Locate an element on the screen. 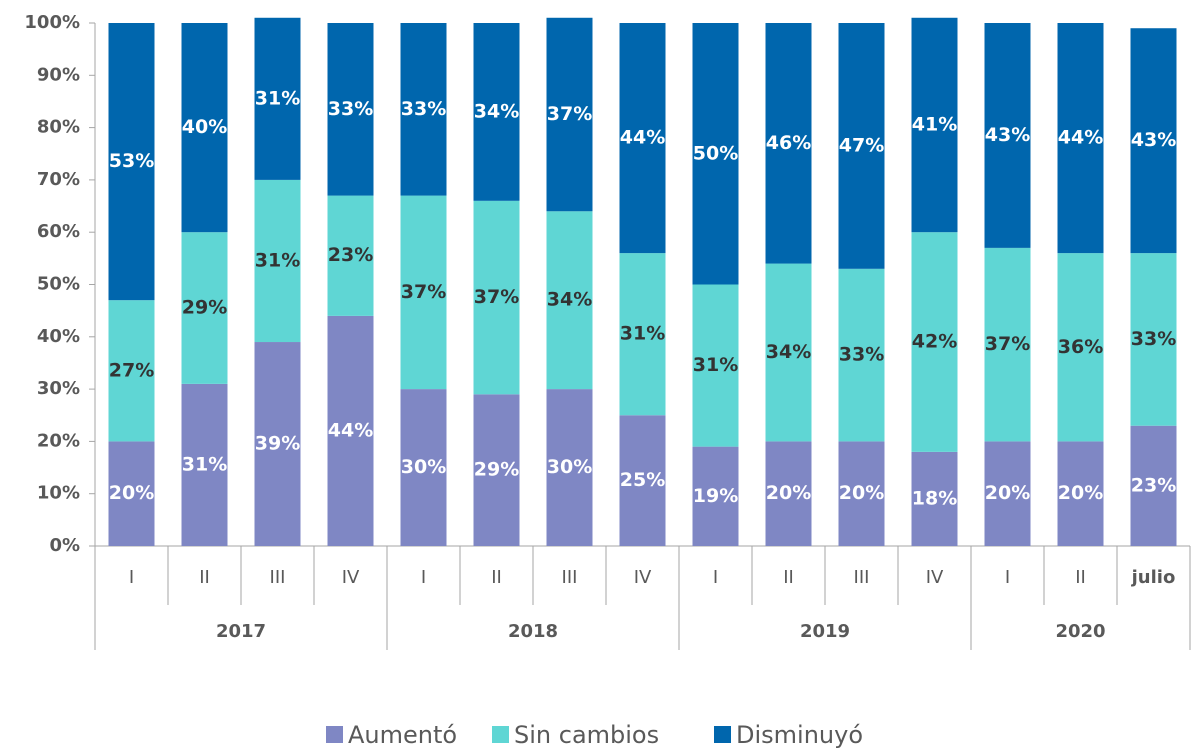 This screenshot has width=1195, height=751. data-label: 42% is located at coordinates (934, 342).